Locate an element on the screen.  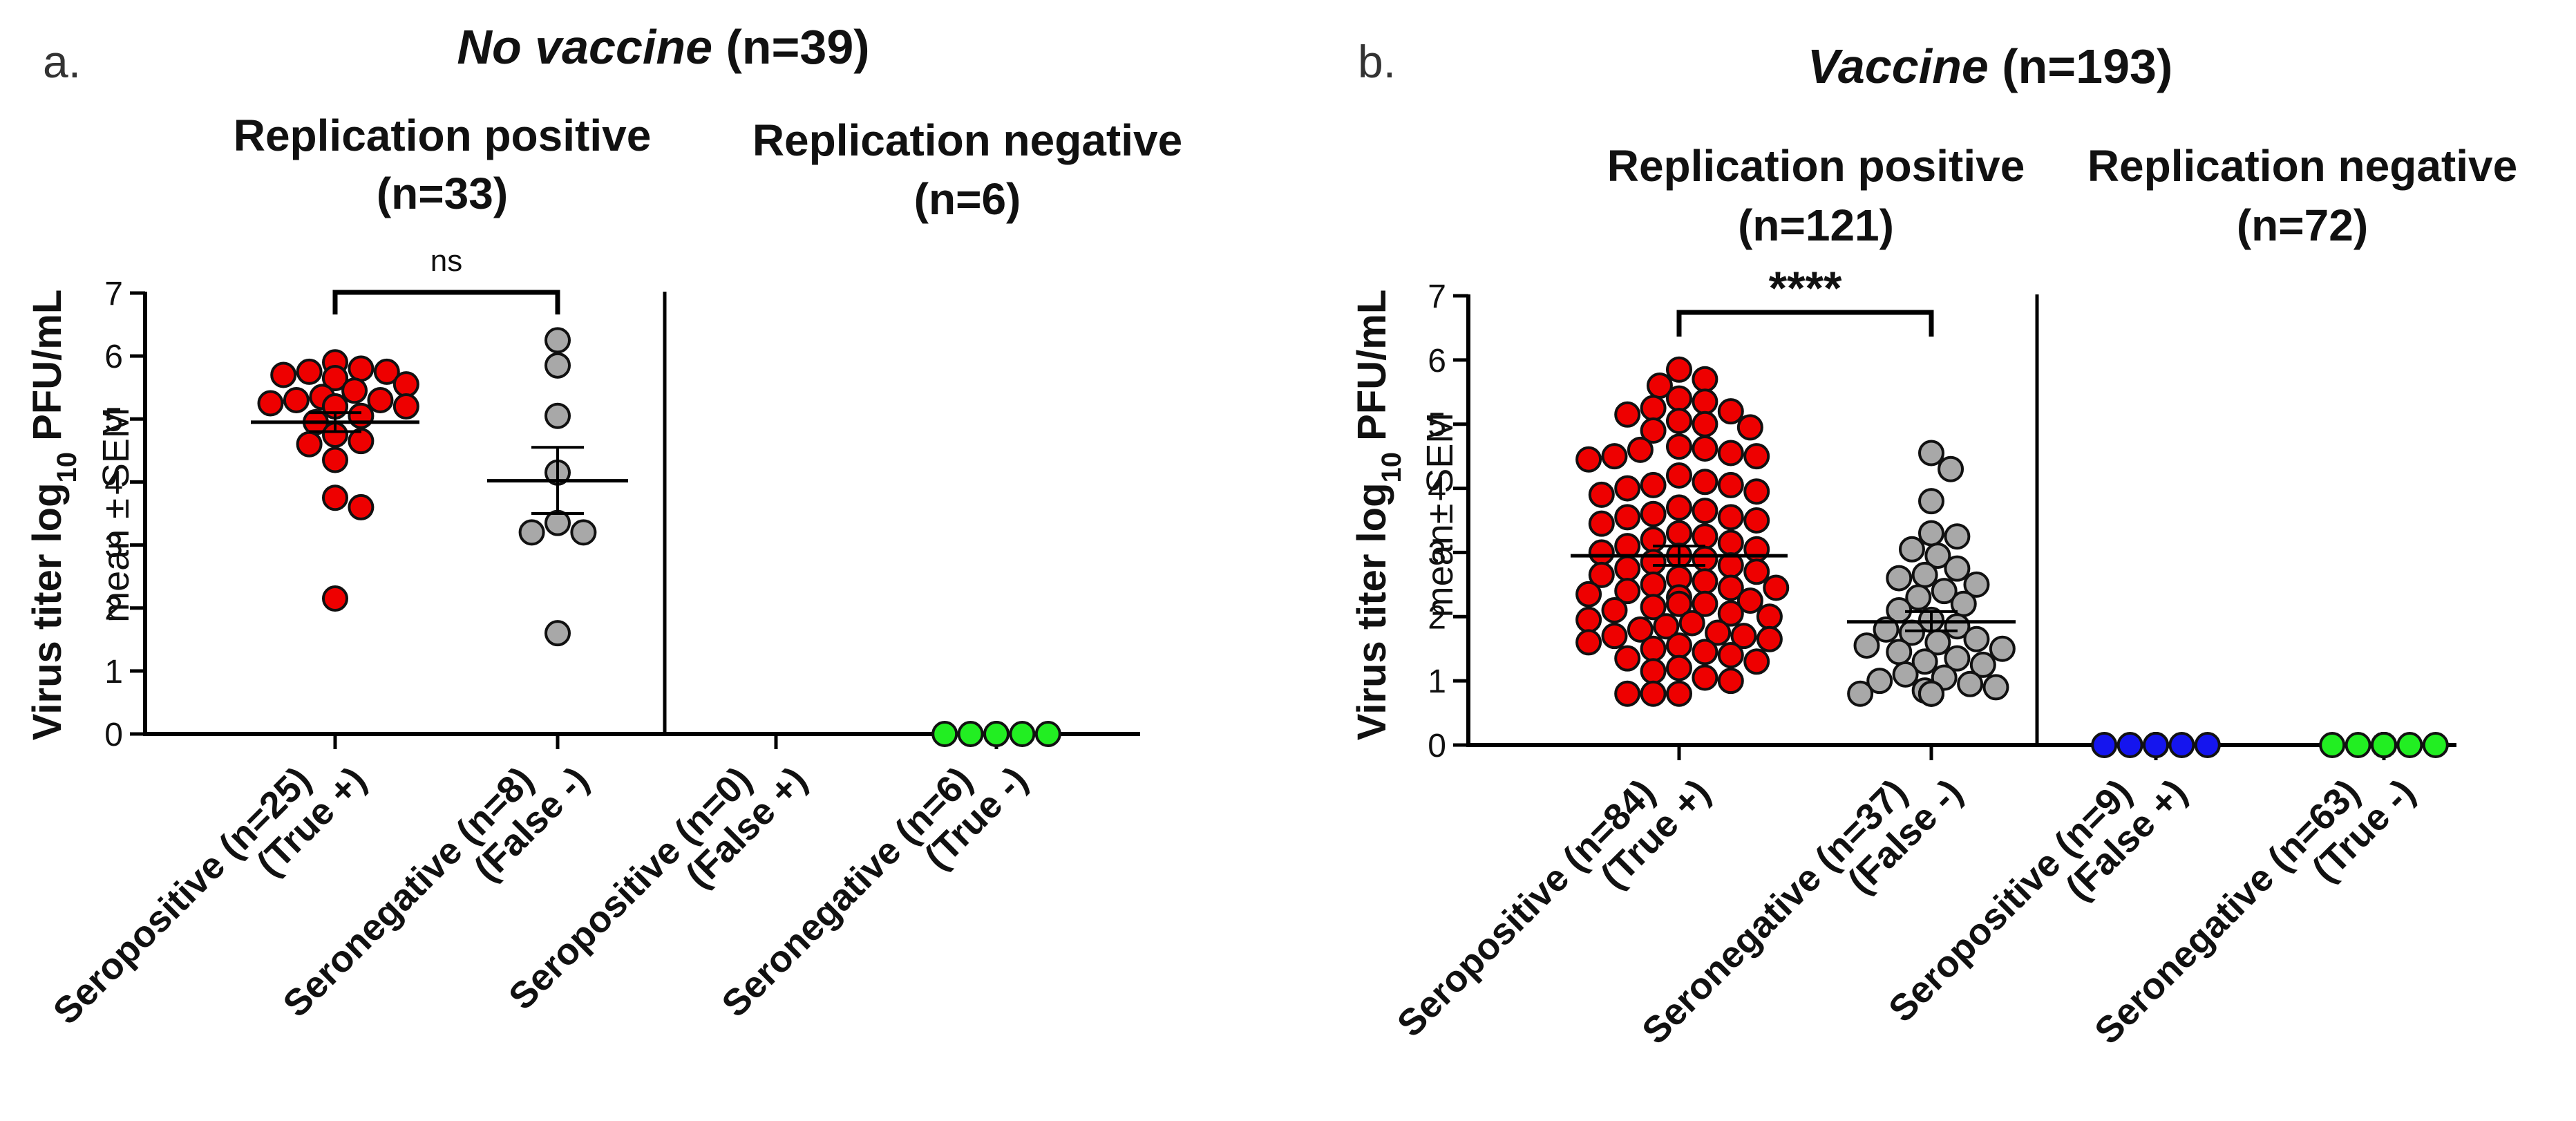
panel-b-significance-label: **** is located at coordinates (1805, 288).